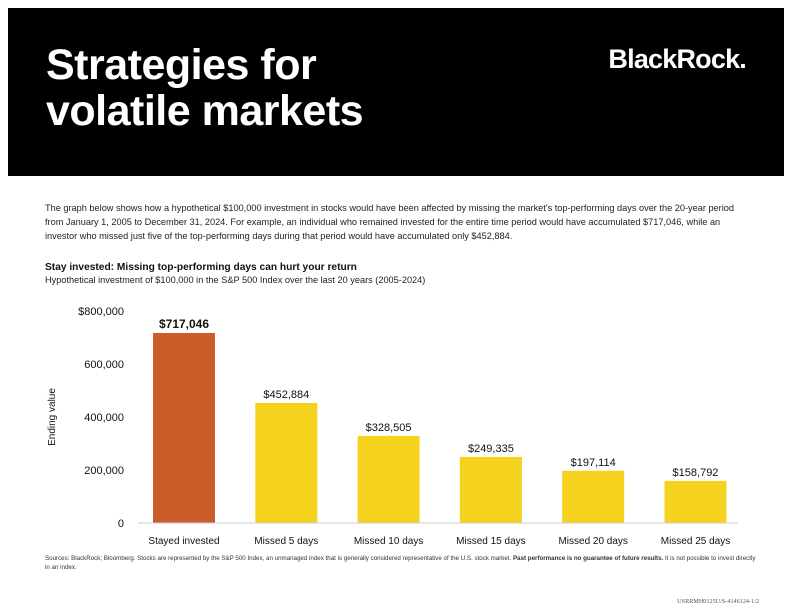 The image size is (792, 612). I want to click on x-tick-label: Missed 25 days, so click(695, 541).